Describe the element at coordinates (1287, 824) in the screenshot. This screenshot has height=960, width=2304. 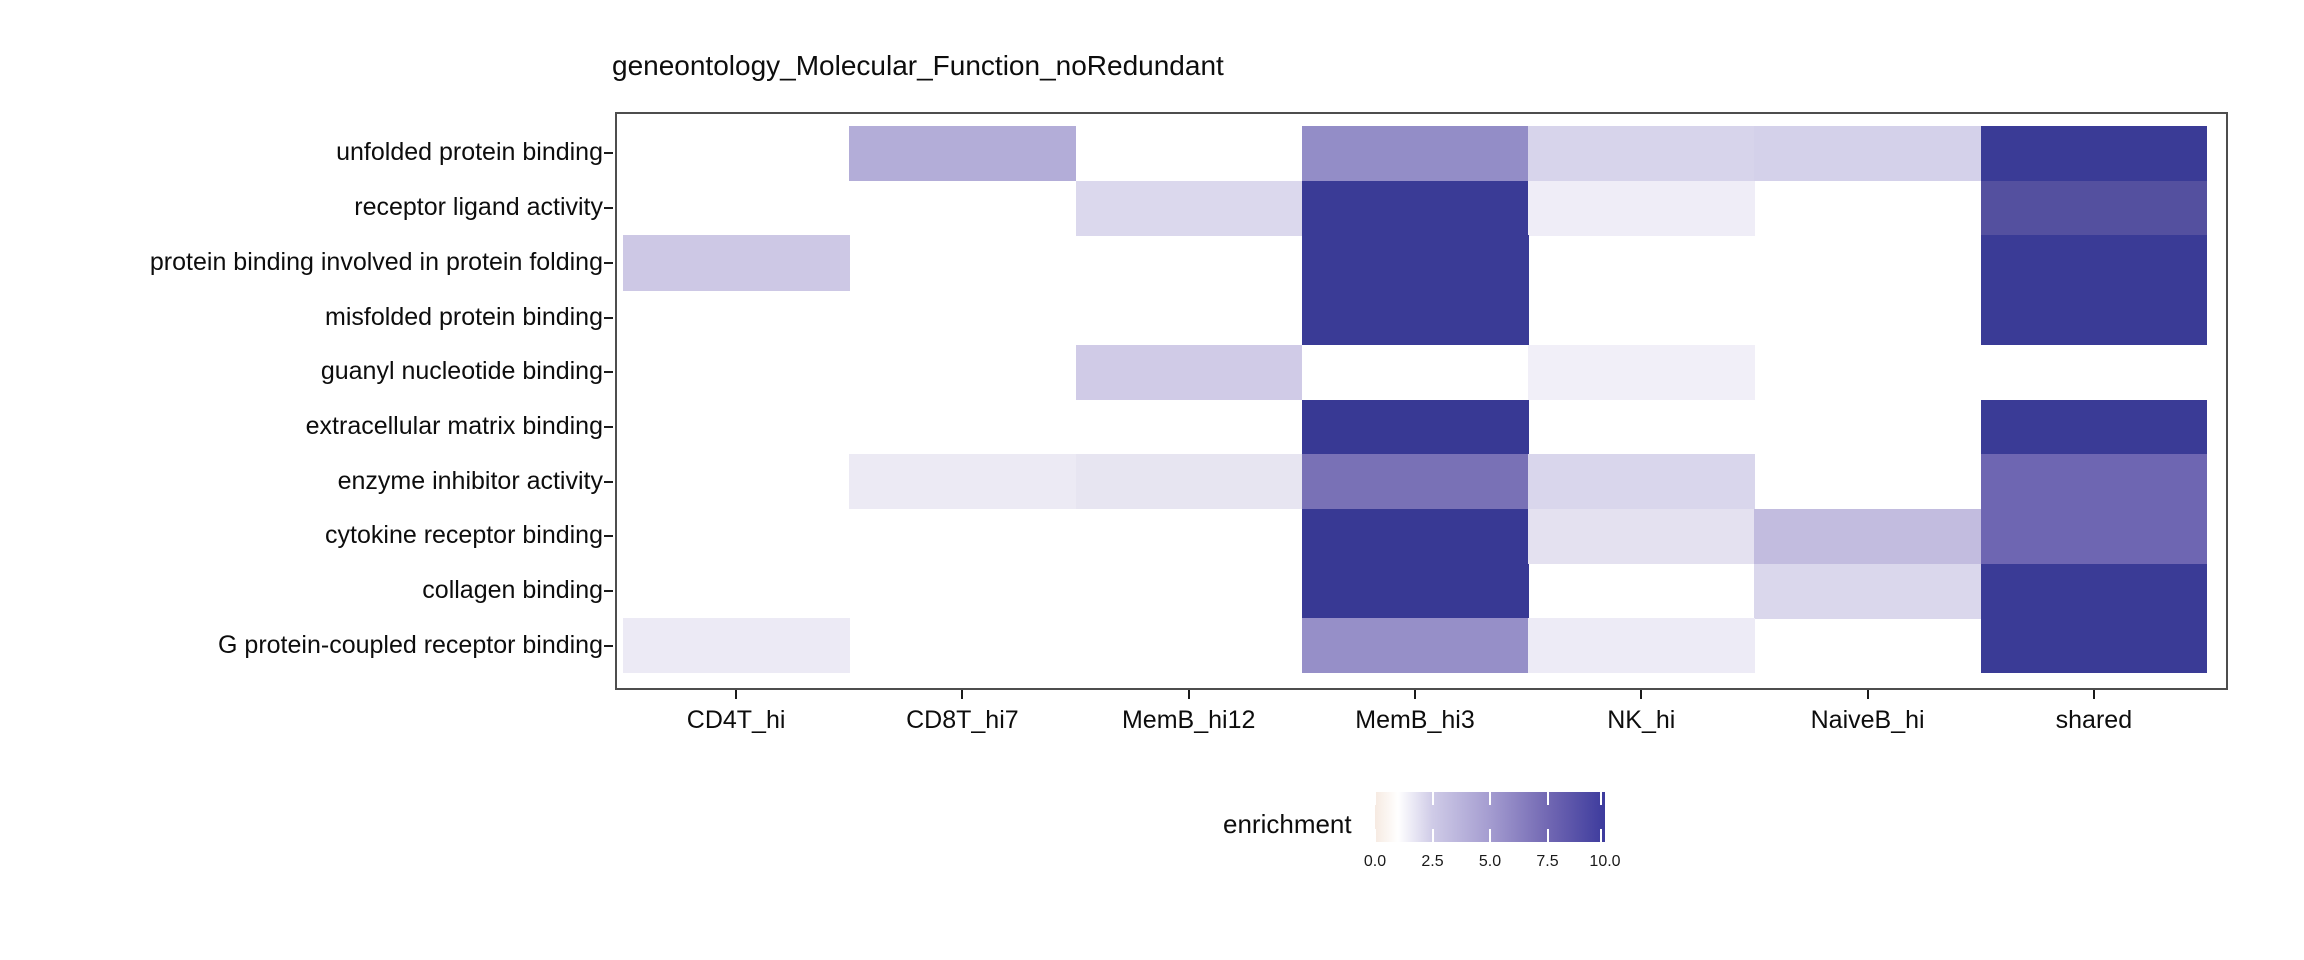
I see `legend-title: enrichment` at that location.